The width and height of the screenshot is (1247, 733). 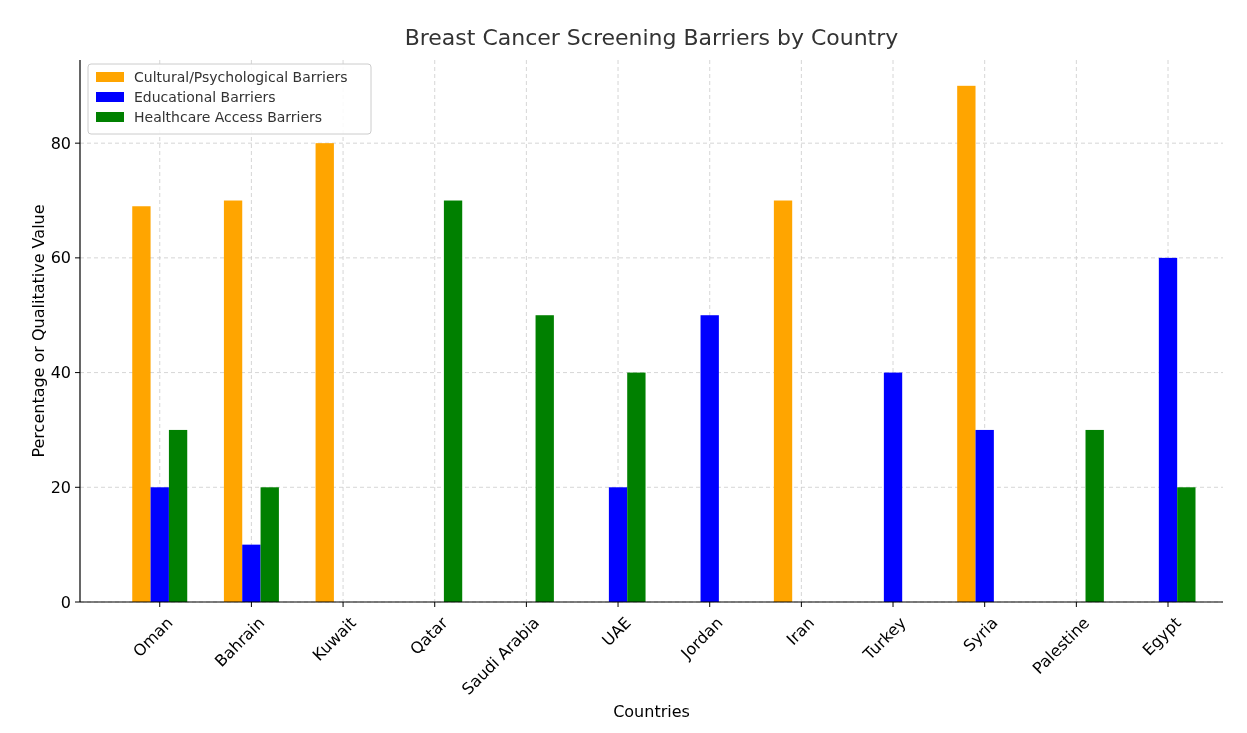 What do you see at coordinates (228, 116) in the screenshot?
I see `legend-label: Healthcare Access Barriers` at bounding box center [228, 116].